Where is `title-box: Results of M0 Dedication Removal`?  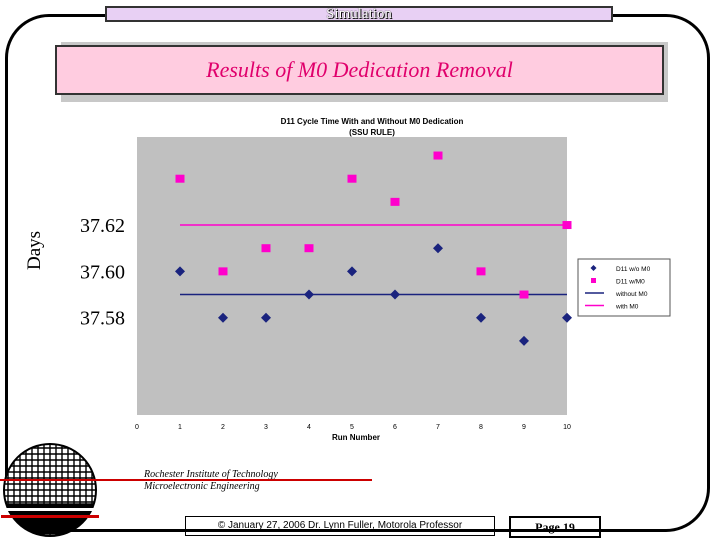 title-box: Results of M0 Dedication Removal is located at coordinates (359, 70).